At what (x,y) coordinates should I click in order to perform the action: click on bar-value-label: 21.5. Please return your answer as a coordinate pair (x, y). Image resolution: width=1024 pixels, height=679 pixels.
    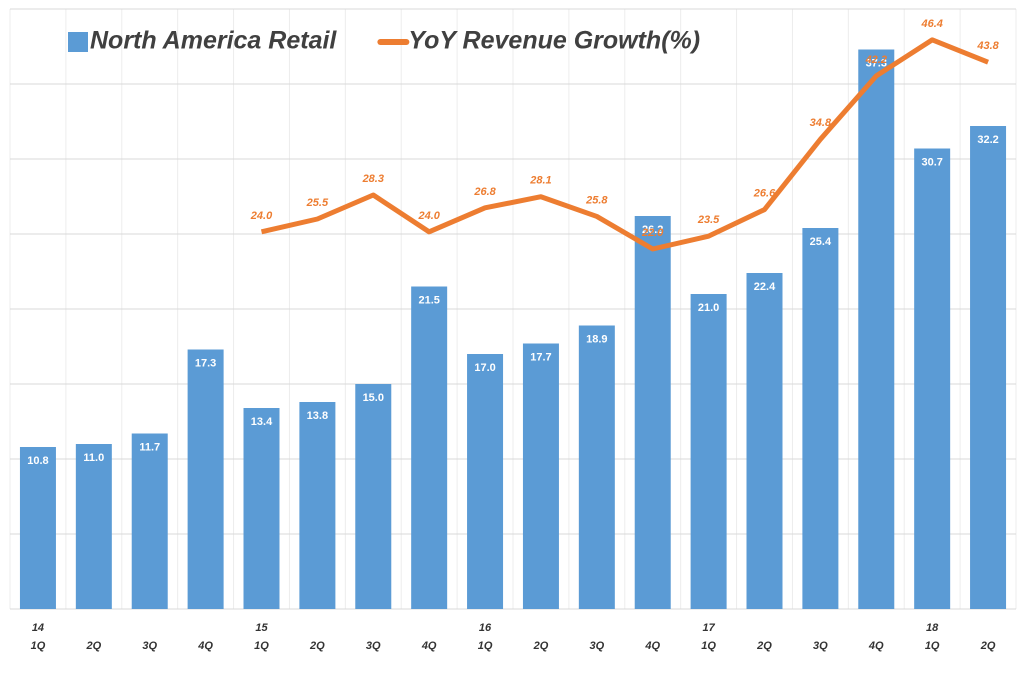
    Looking at the image, I should click on (428, 300).